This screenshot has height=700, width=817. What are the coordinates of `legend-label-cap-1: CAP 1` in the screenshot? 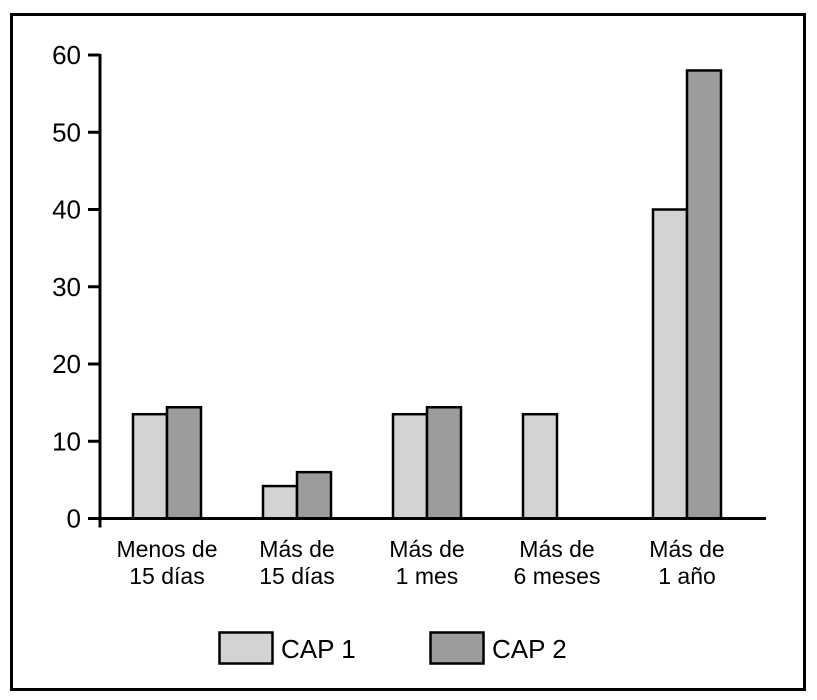 It's located at (318, 649).